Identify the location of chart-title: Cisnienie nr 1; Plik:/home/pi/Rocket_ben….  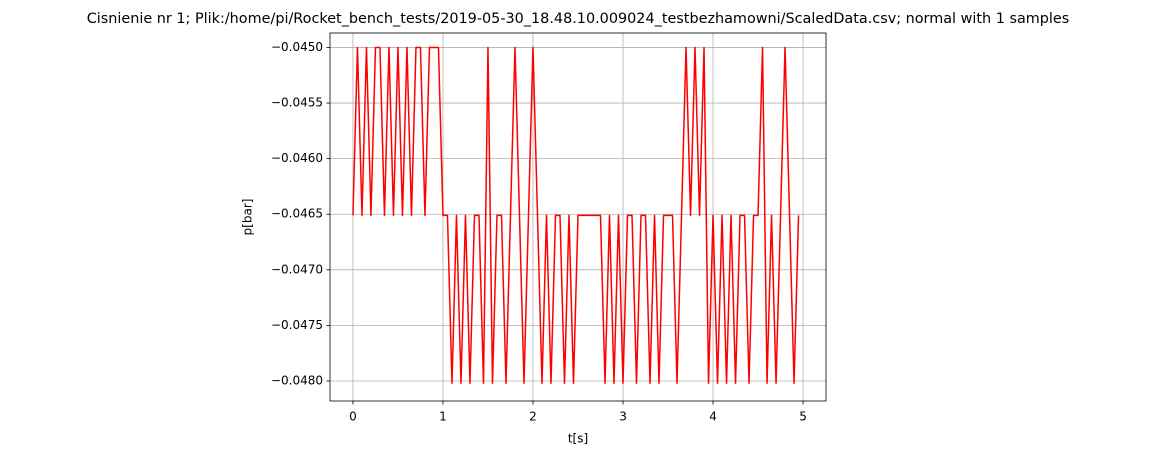
(578, 19).